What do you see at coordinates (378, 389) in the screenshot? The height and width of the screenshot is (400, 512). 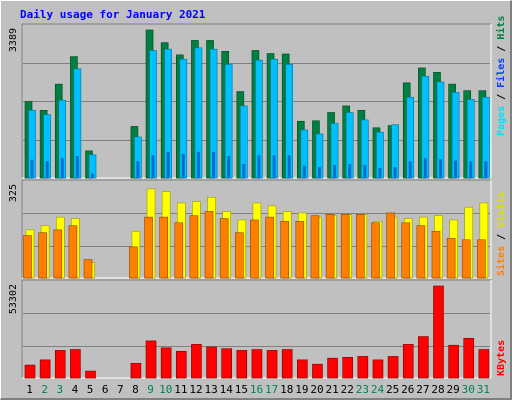 I see `x-tick-label: 24` at bounding box center [378, 389].